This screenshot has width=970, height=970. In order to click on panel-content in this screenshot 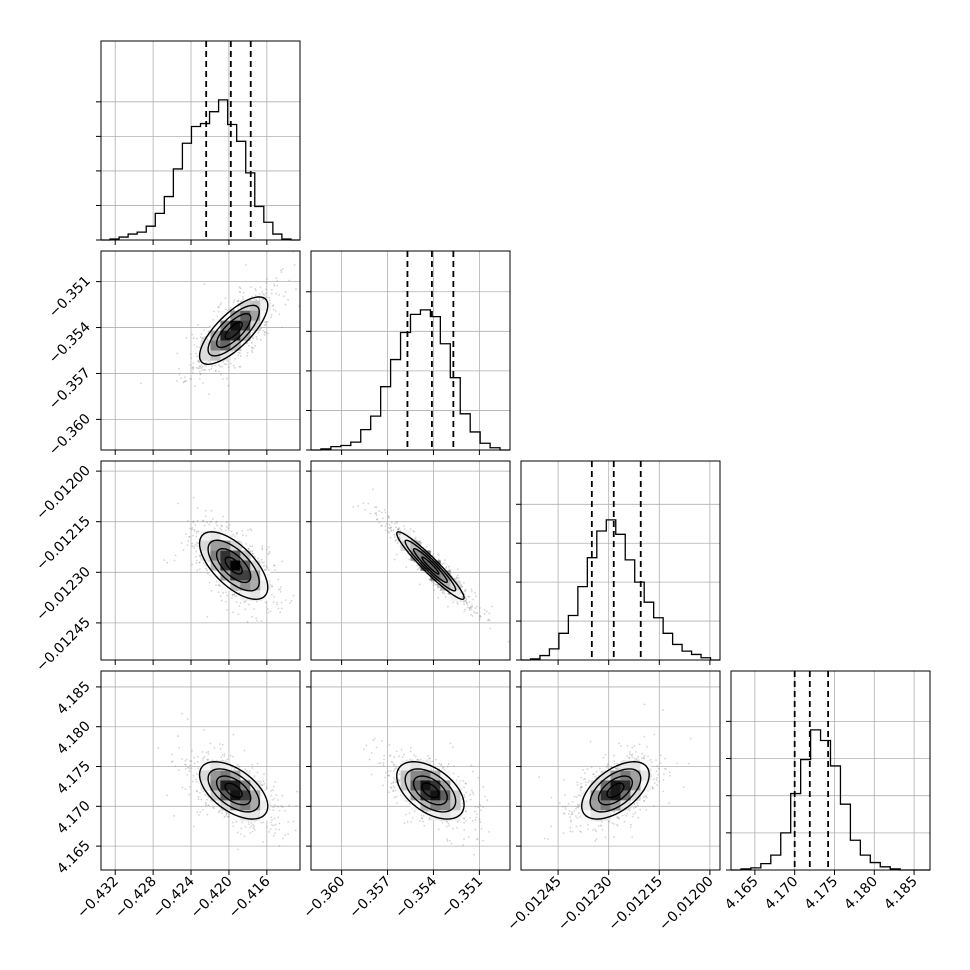, I will do `click(200, 770)`.